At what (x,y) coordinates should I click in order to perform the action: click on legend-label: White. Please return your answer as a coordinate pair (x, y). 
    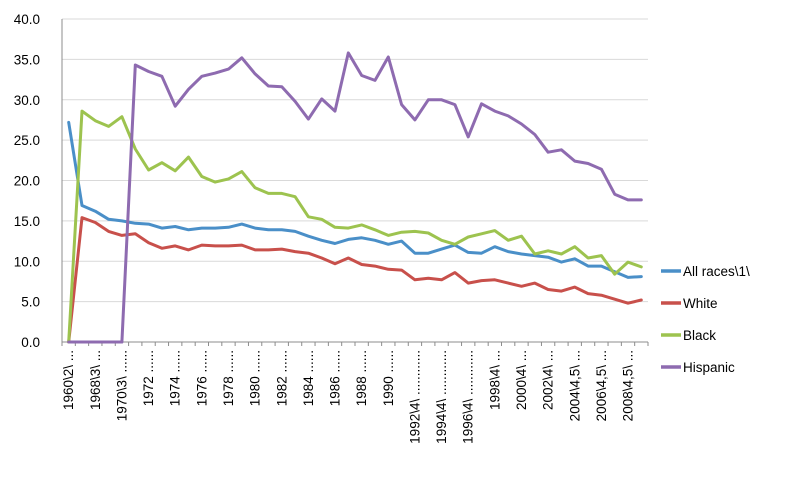
    Looking at the image, I should click on (700, 303).